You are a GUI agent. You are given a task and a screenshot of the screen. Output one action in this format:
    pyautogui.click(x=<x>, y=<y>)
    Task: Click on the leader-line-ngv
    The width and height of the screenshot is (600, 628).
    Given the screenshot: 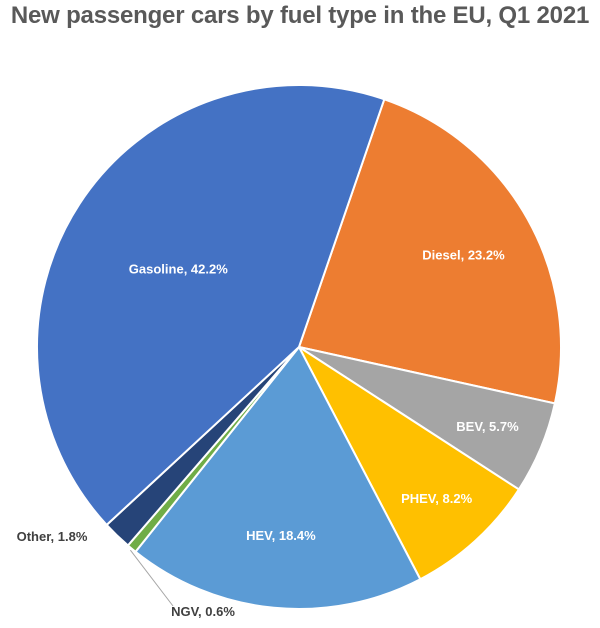 What is the action you would take?
    pyautogui.click(x=152, y=578)
    